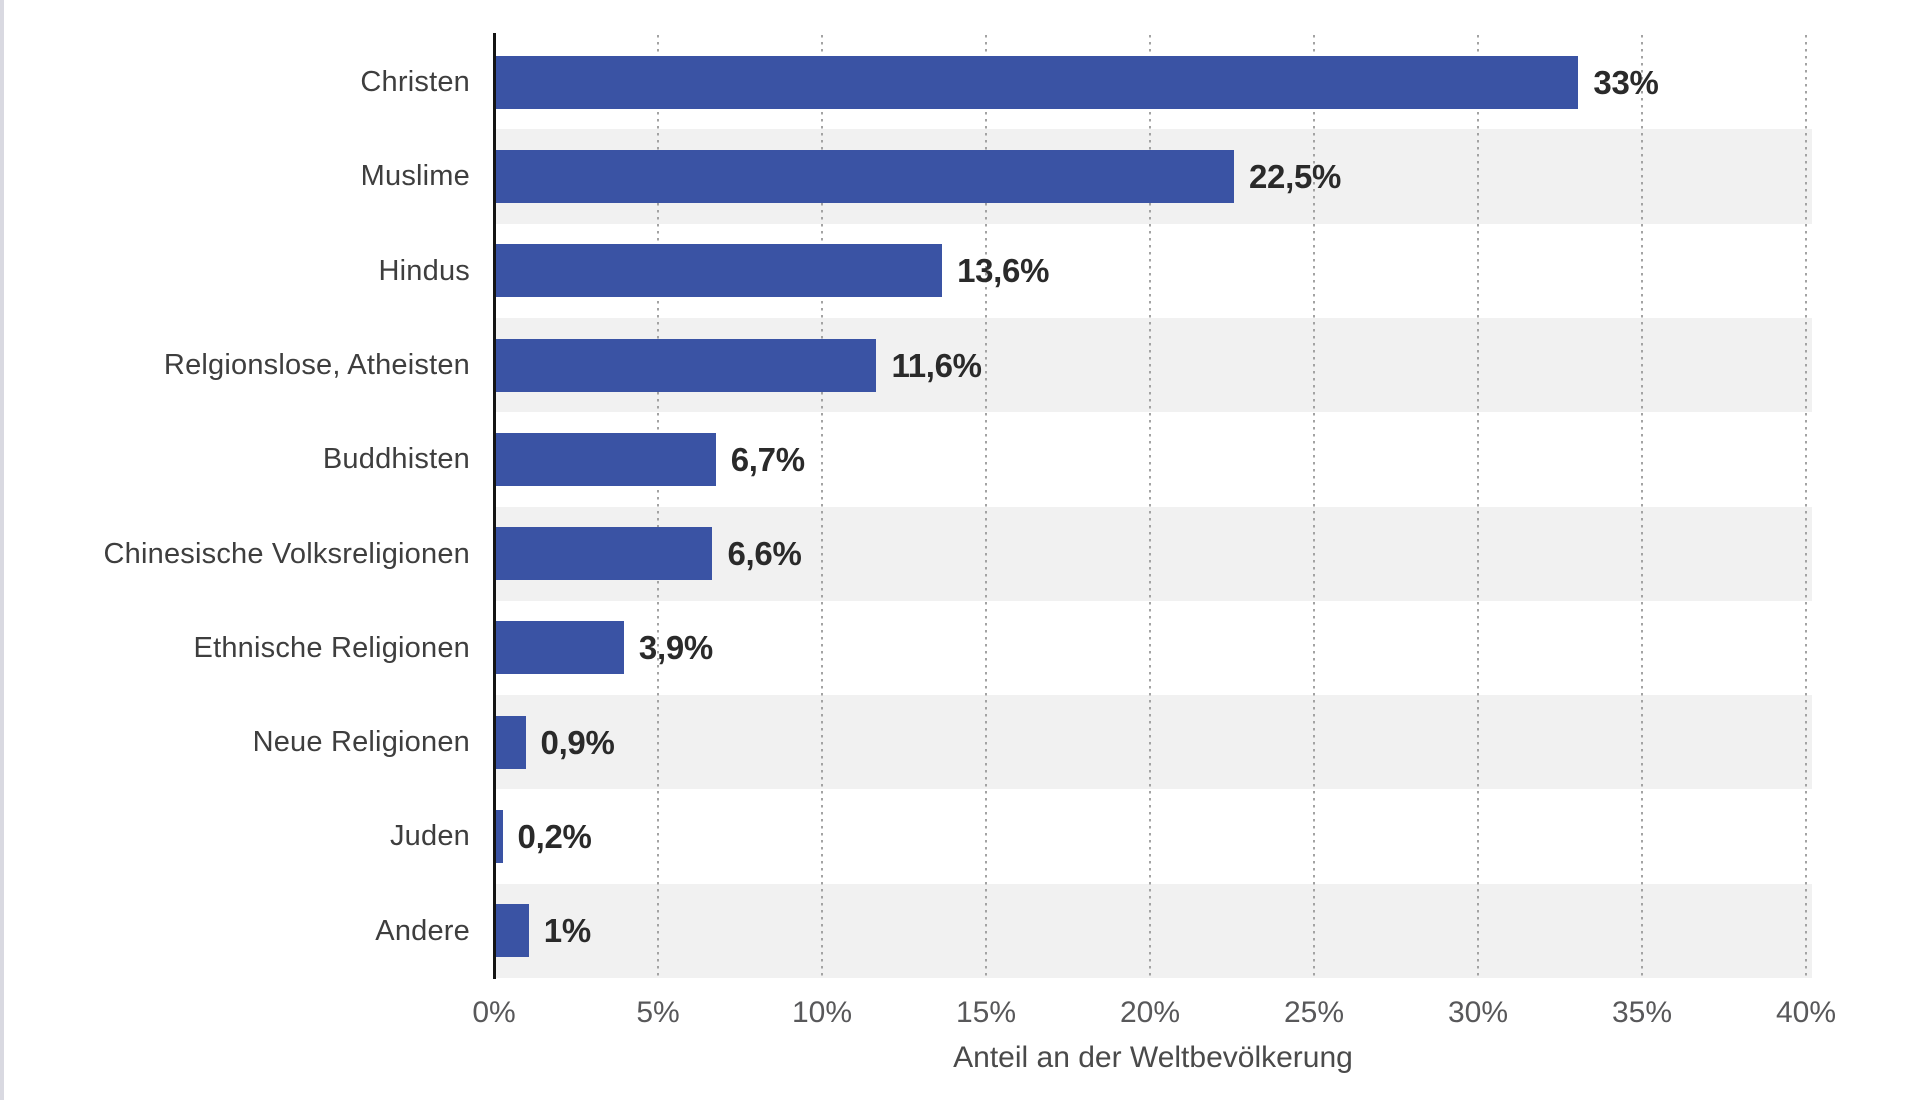 Image resolution: width=1920 pixels, height=1100 pixels. Describe the element at coordinates (577, 742) in the screenshot. I see `value-label: 0,9%` at that location.